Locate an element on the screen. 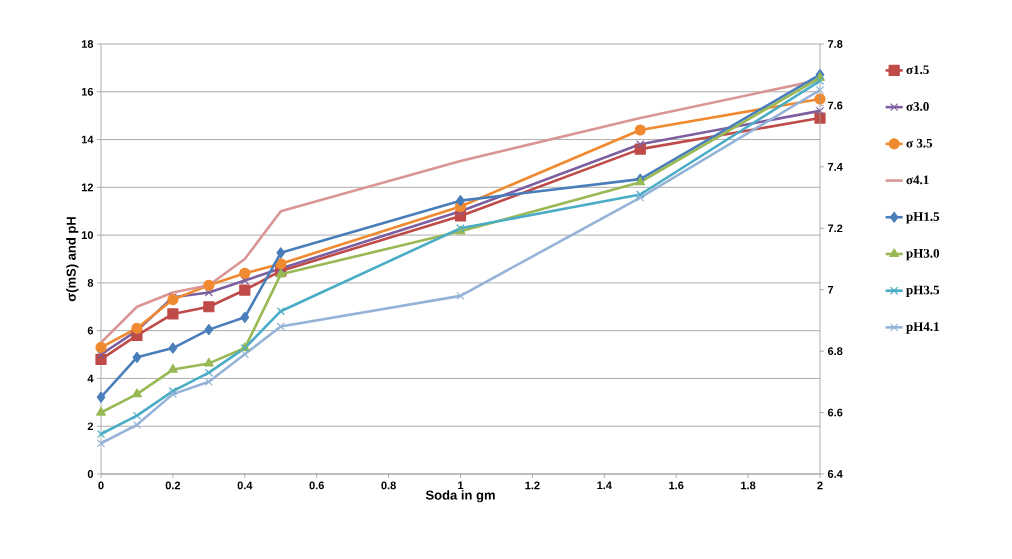 The image size is (1012, 559). legend-label: pH4.1 is located at coordinates (922, 328).